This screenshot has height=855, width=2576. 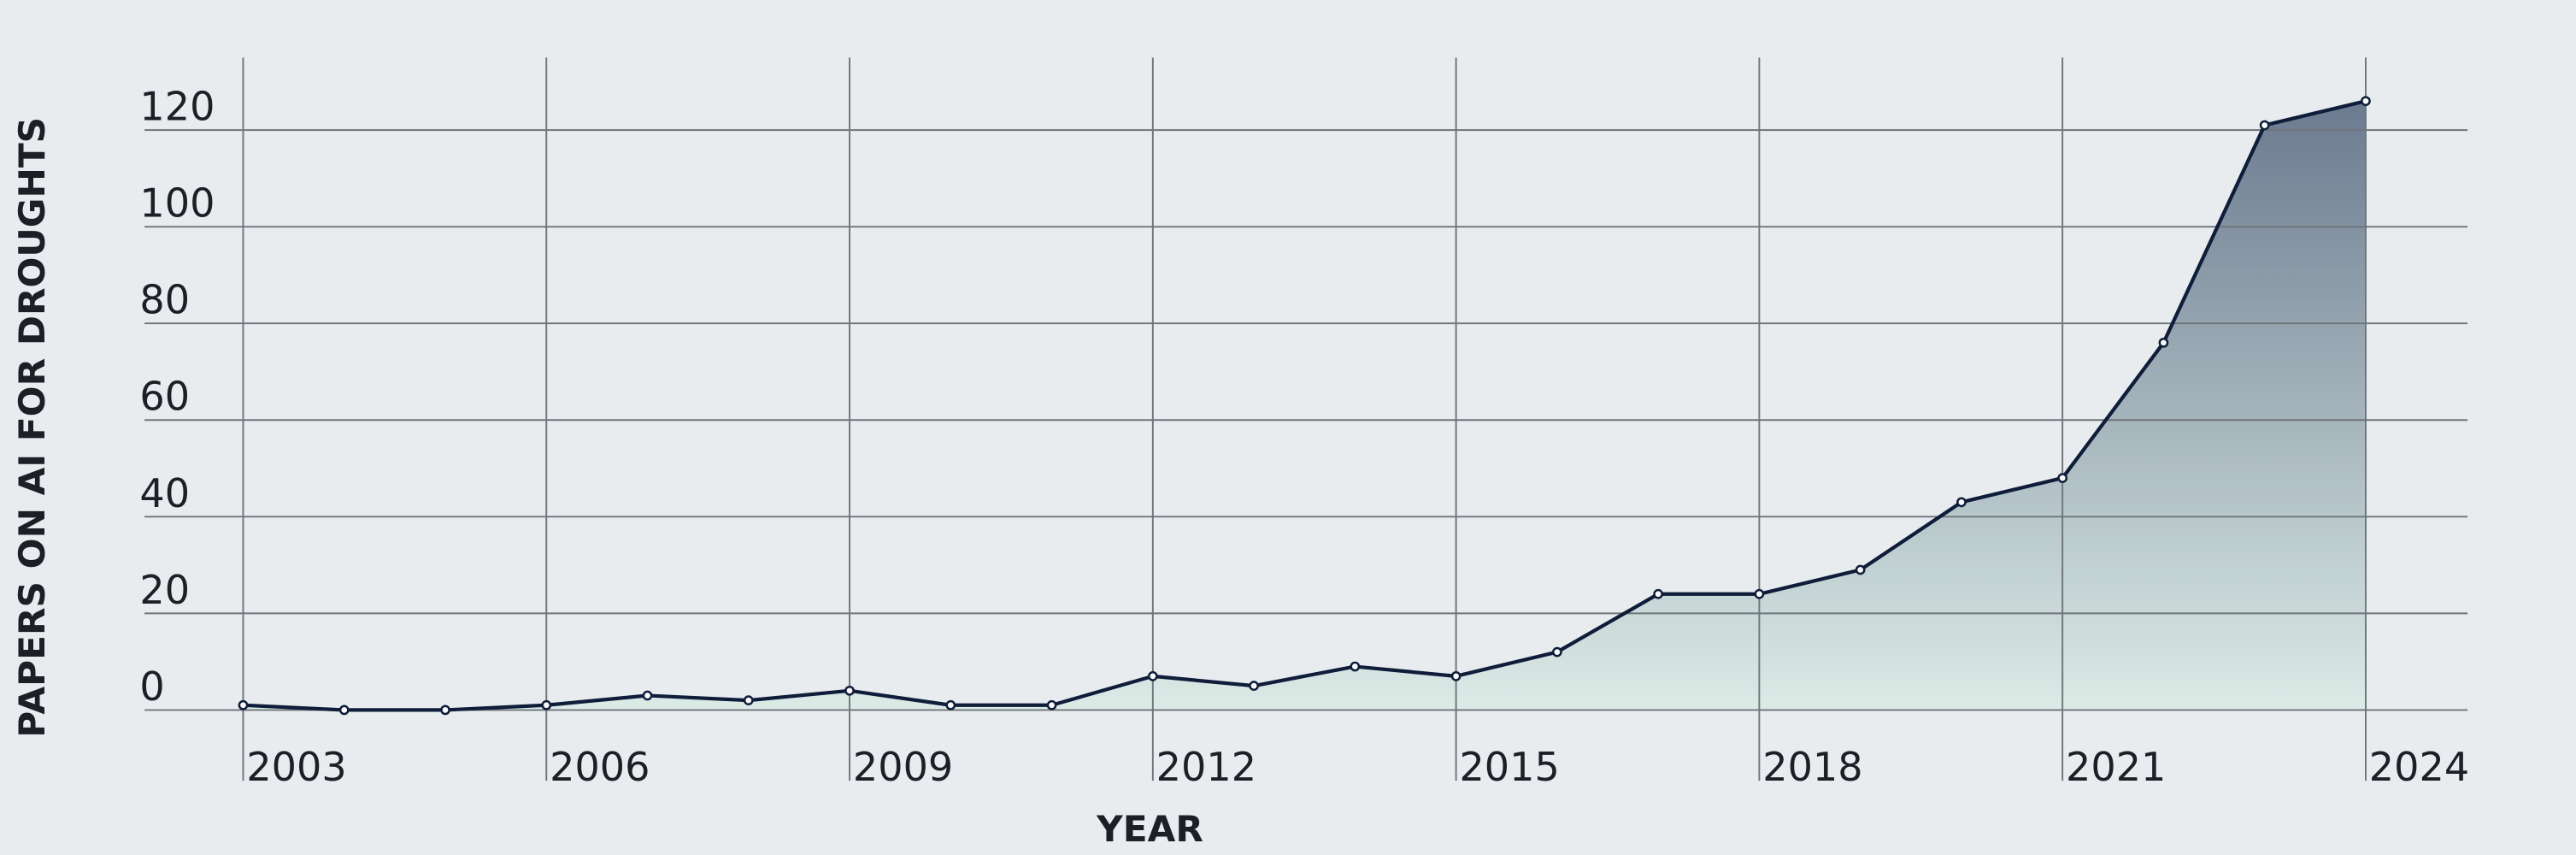 What do you see at coordinates (164, 590) in the screenshot?
I see `y-tick-label: 20` at bounding box center [164, 590].